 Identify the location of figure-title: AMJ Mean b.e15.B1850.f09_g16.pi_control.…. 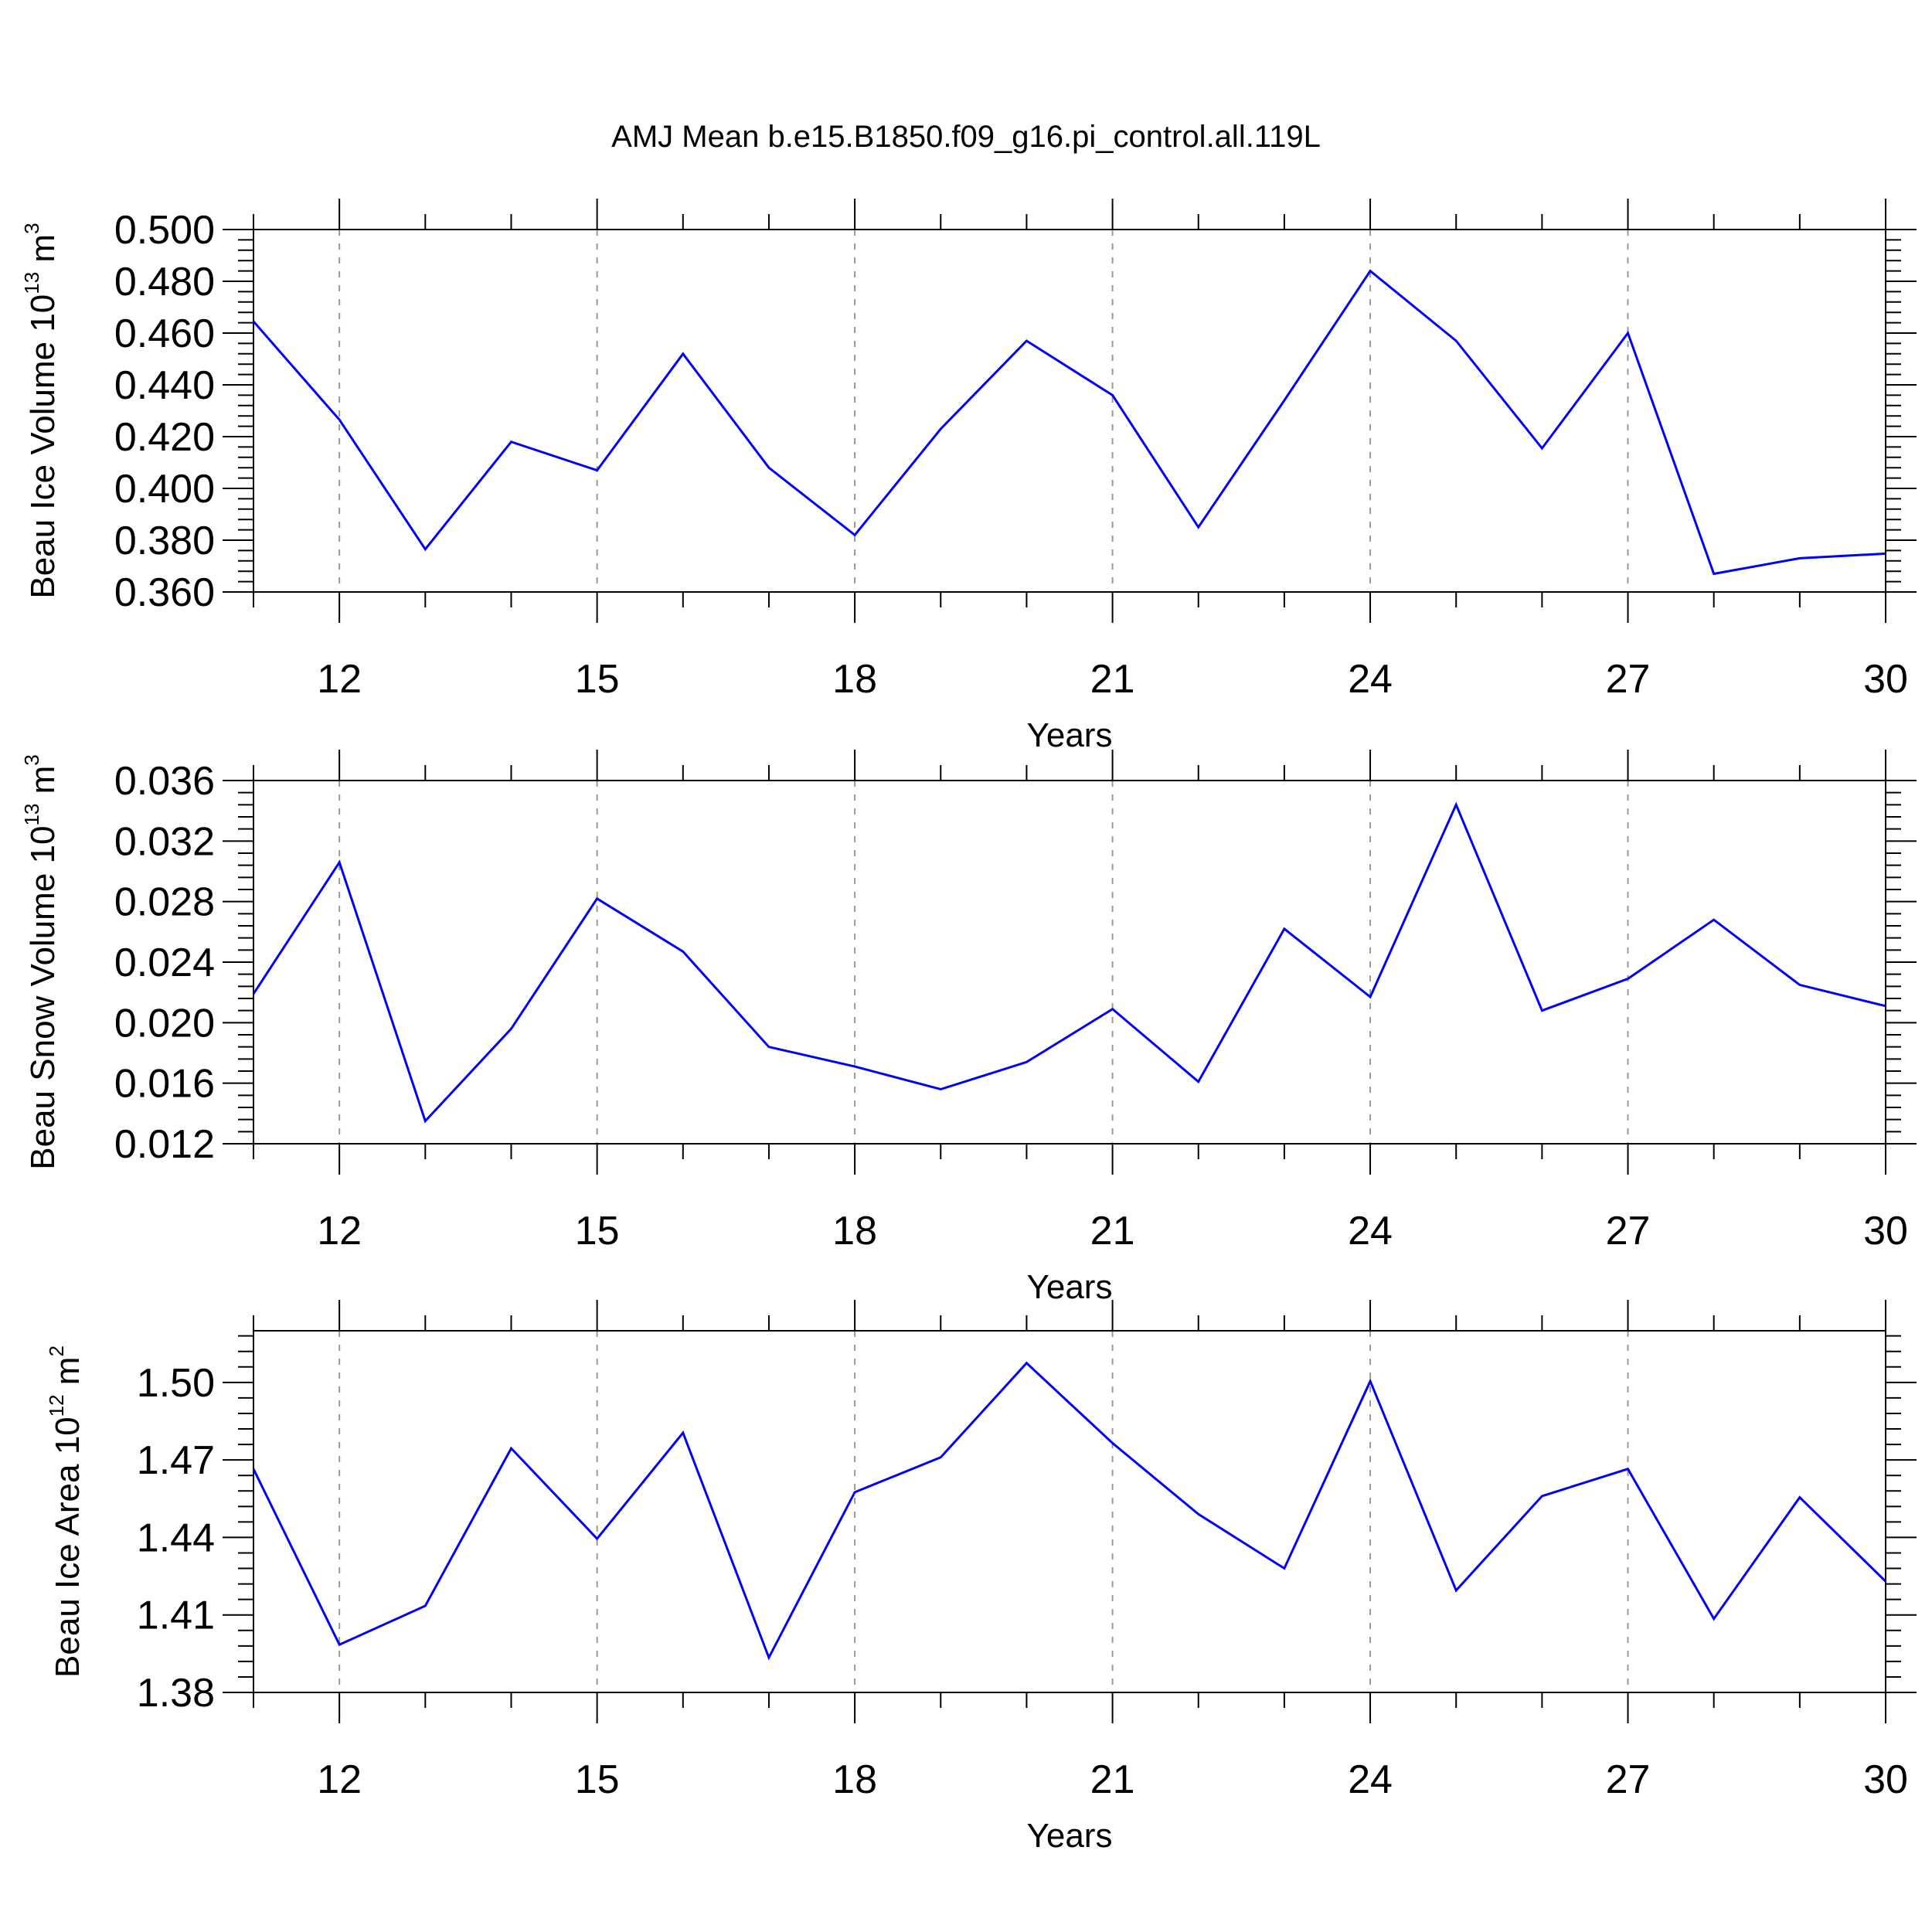
(966, 137).